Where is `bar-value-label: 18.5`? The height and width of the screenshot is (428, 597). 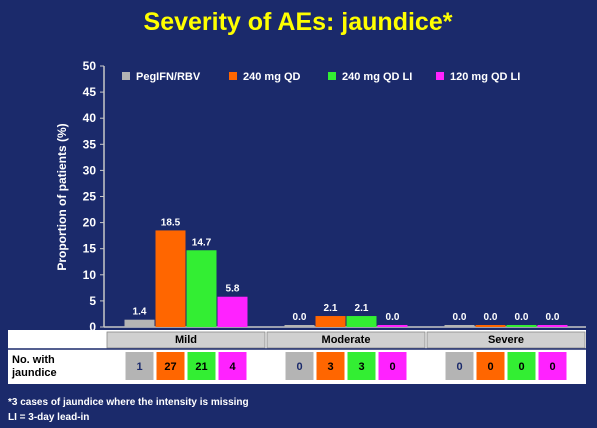 bar-value-label: 18.5 is located at coordinates (171, 222).